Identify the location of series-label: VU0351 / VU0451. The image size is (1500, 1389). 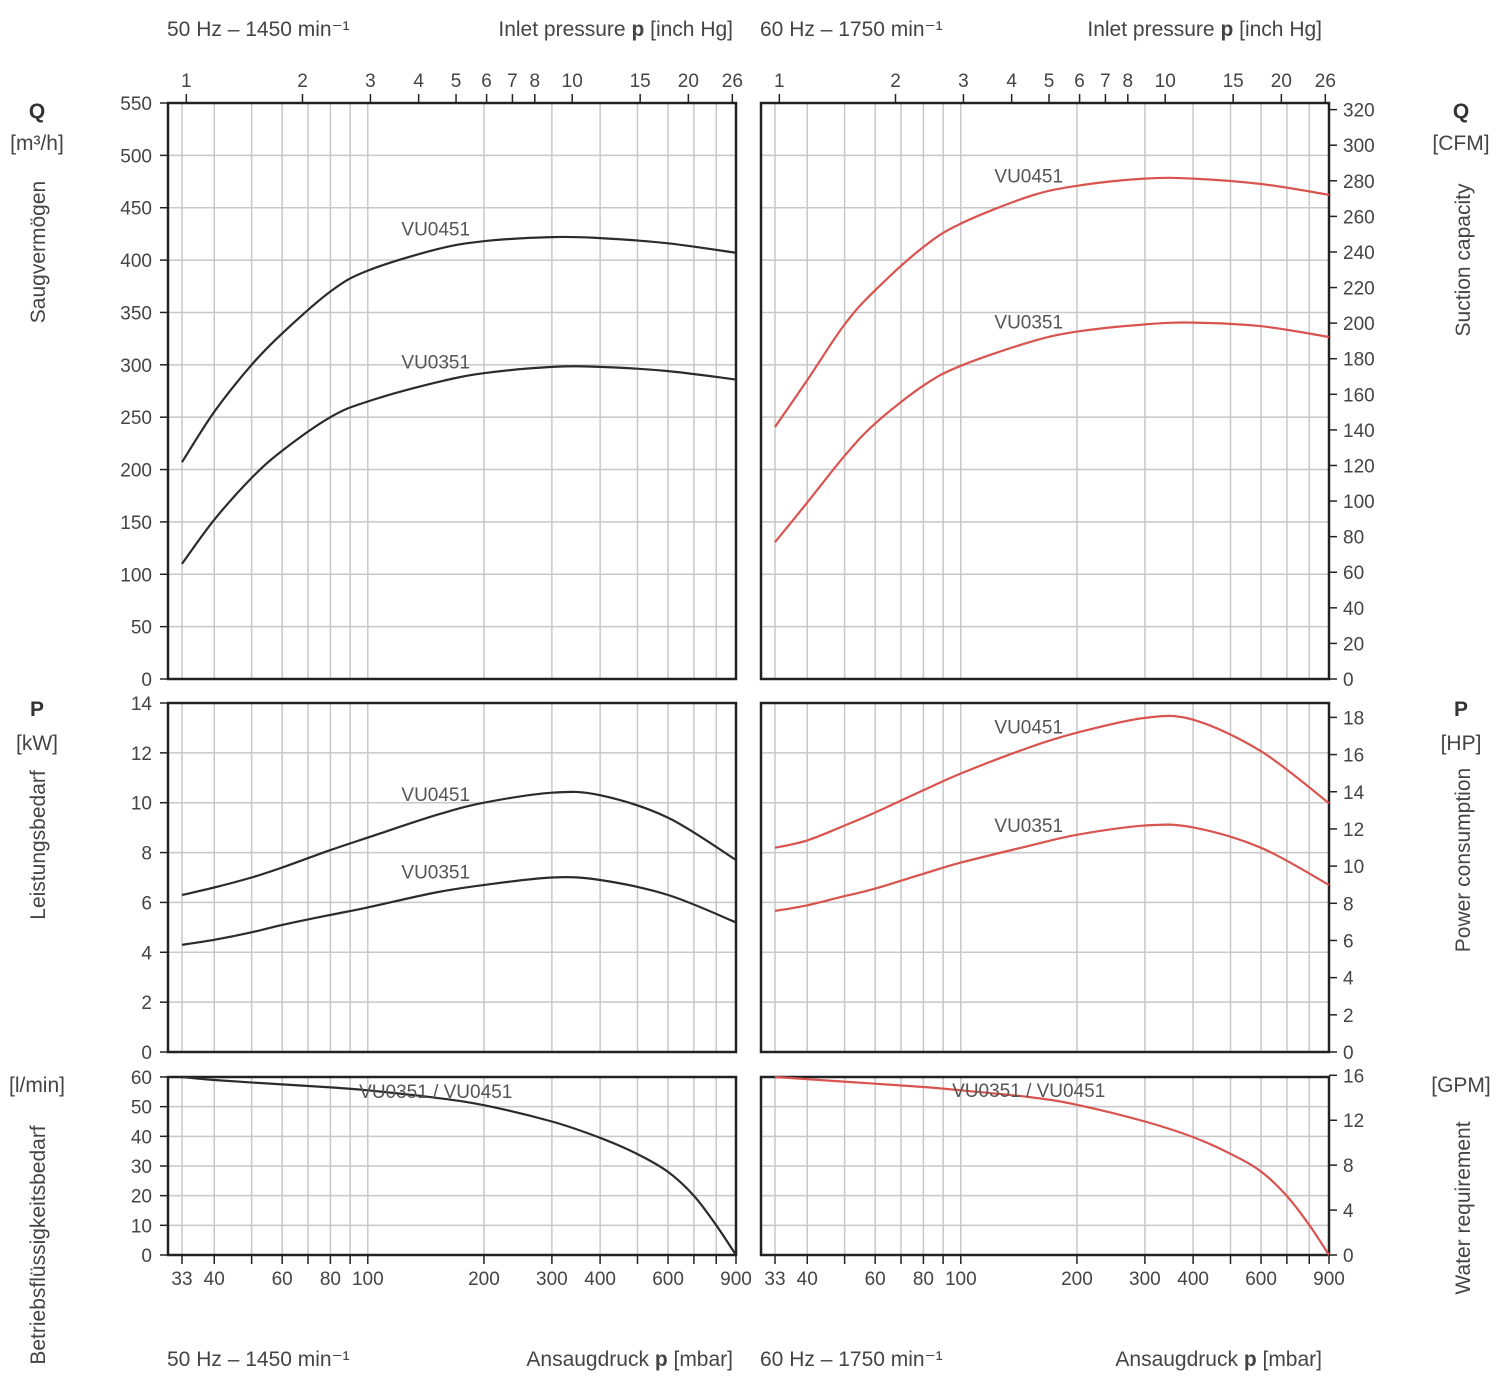
(435, 1092).